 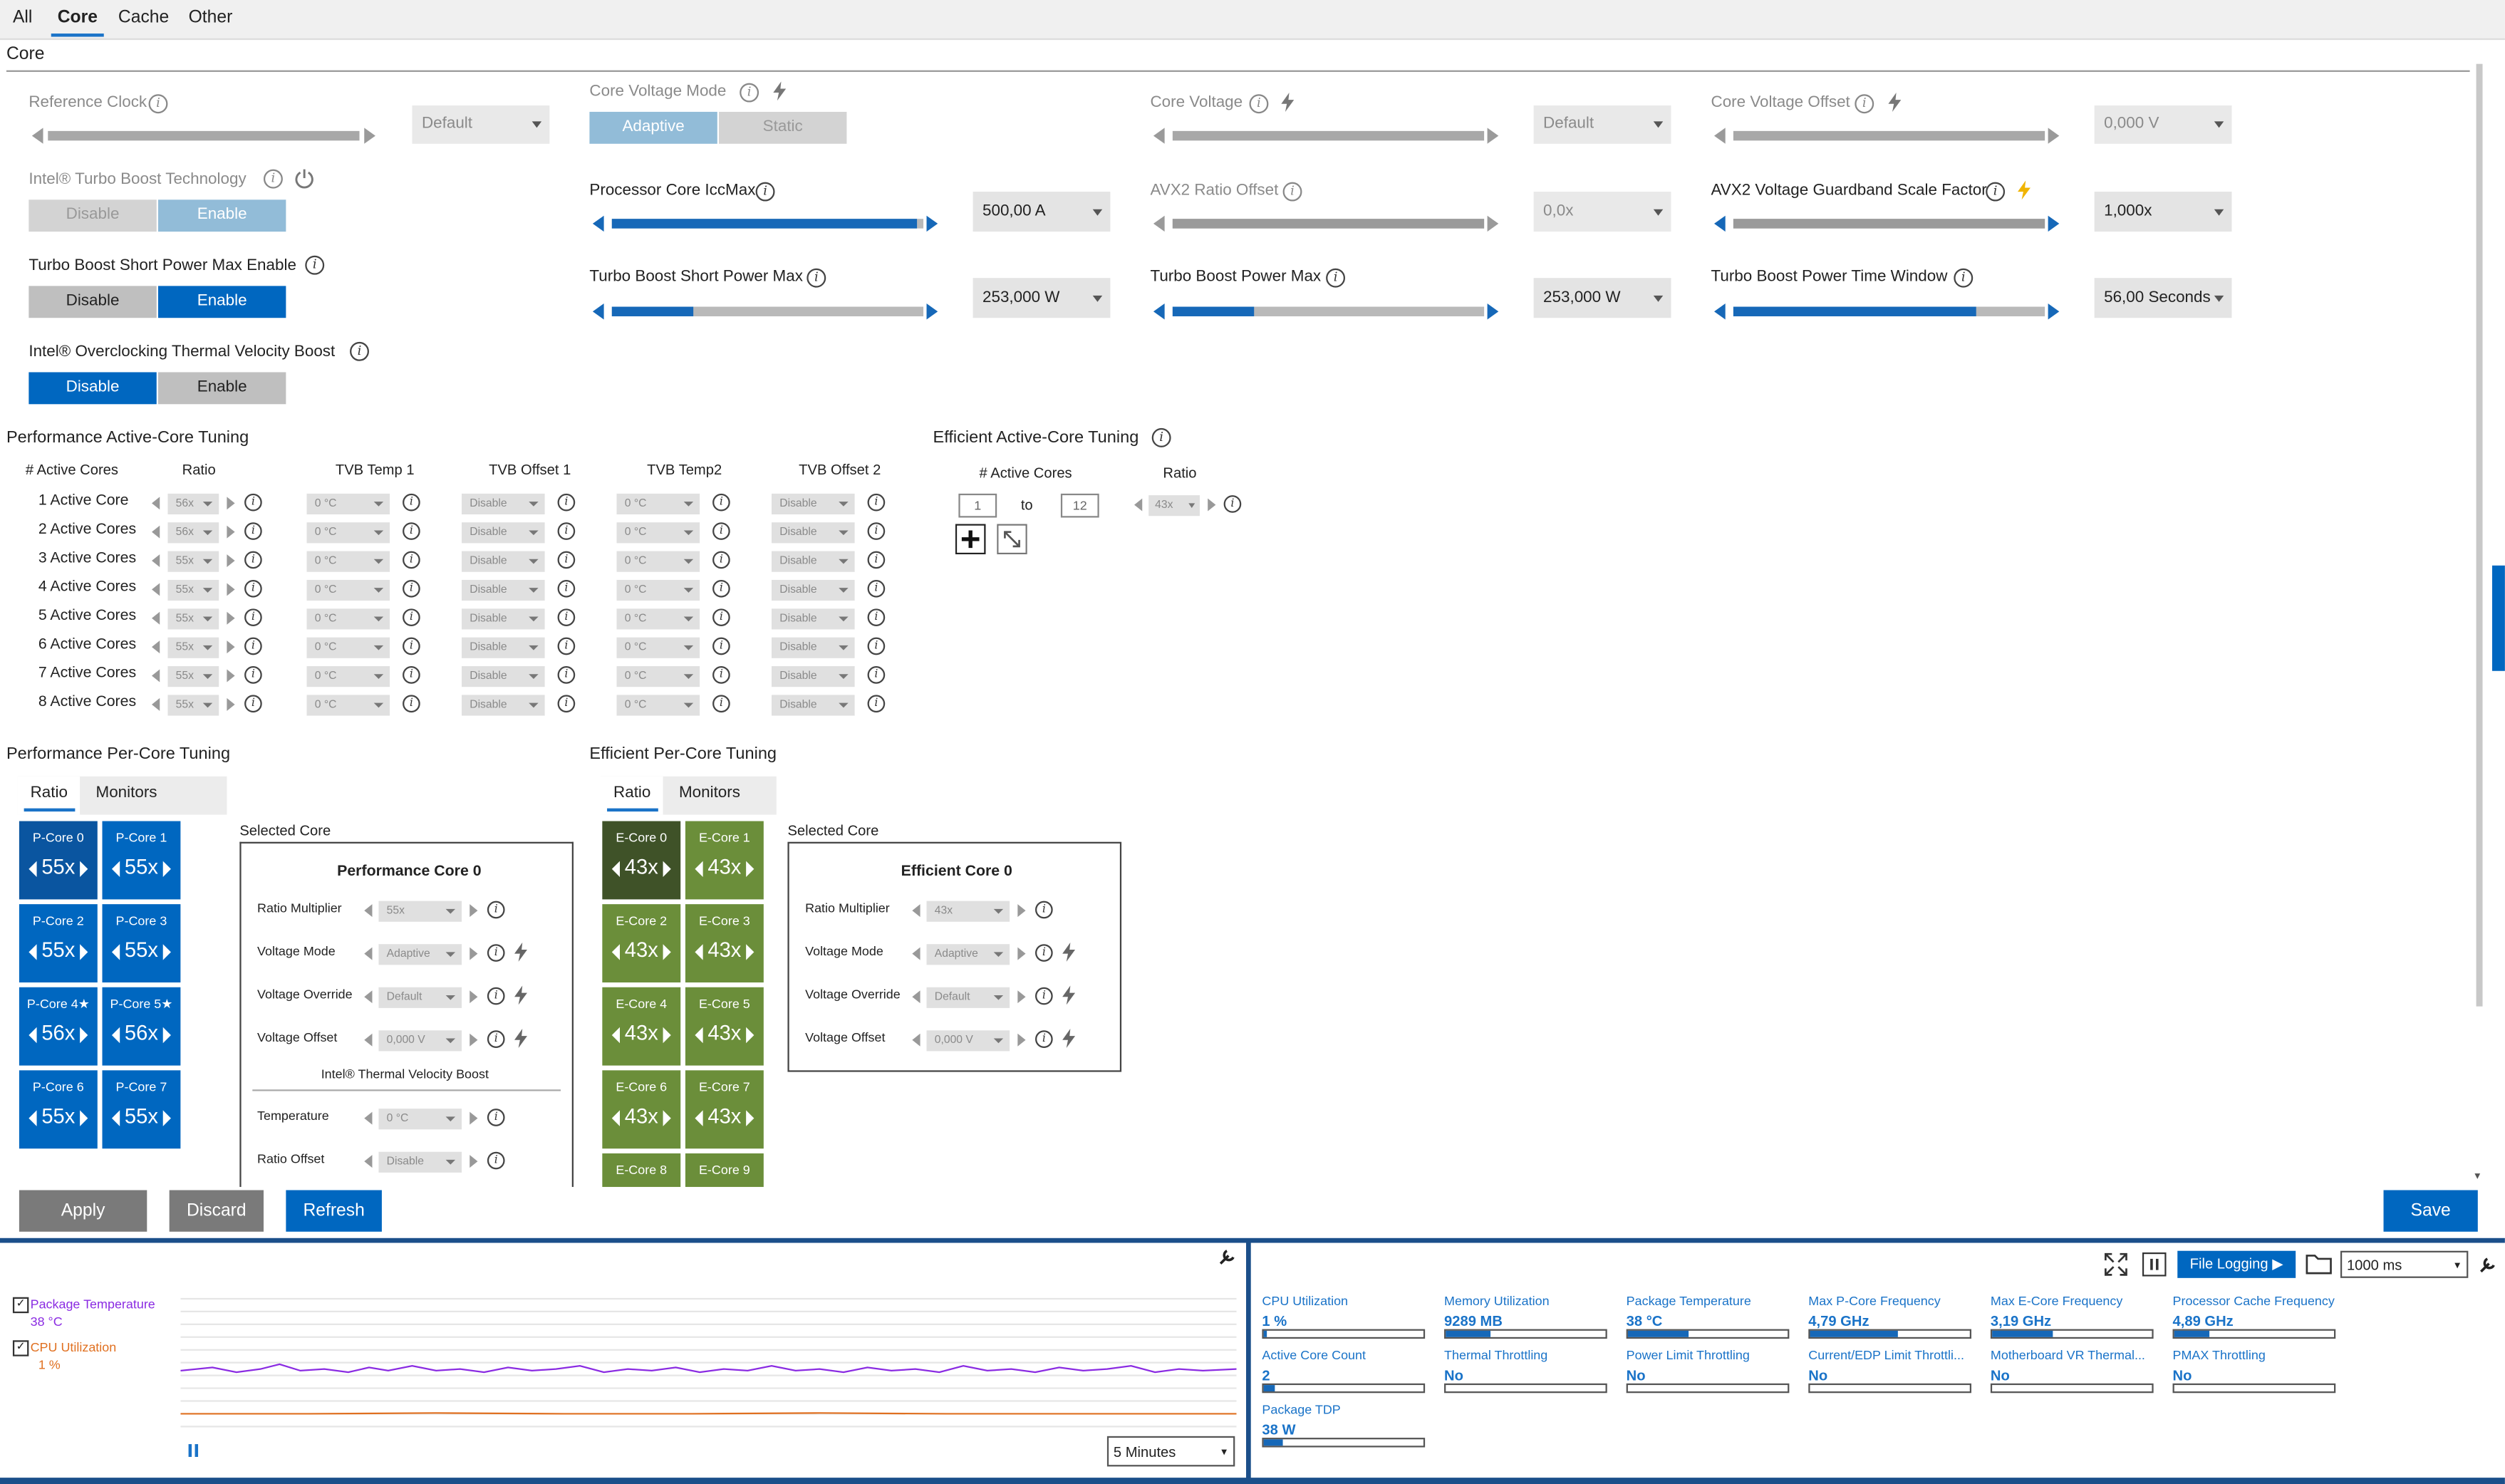 What do you see at coordinates (2430, 1211) in the screenshot?
I see `save-button: Save` at bounding box center [2430, 1211].